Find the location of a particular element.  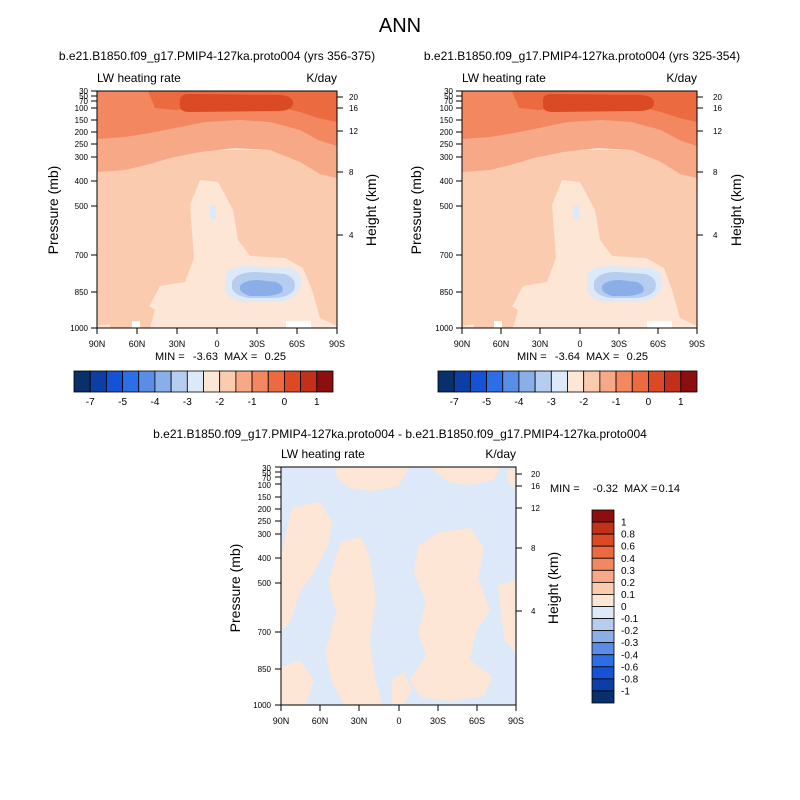

panel-b-bottom-axis: 90N 60N 30N 0 30S 60S 90S is located at coordinates (579, 338).